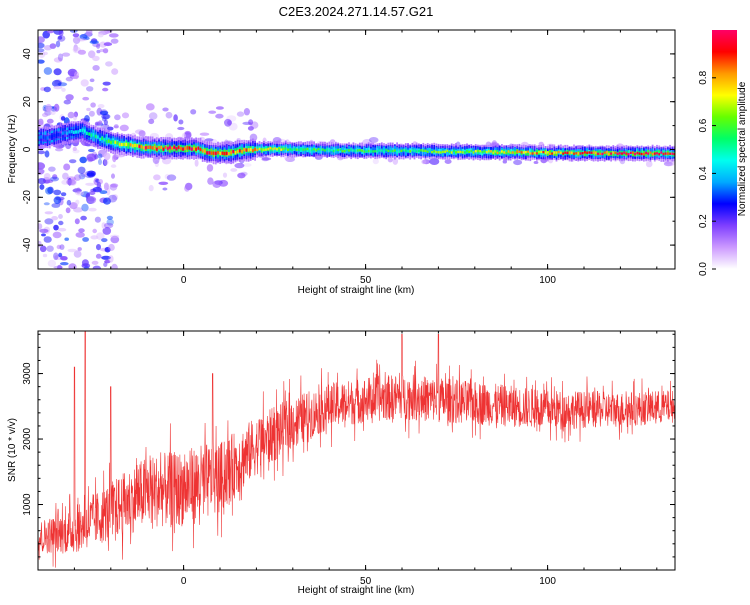 This screenshot has width=750, height=605. What do you see at coordinates (703, 269) in the screenshot?
I see `colorbar-tick-label: 0.0` at bounding box center [703, 269].